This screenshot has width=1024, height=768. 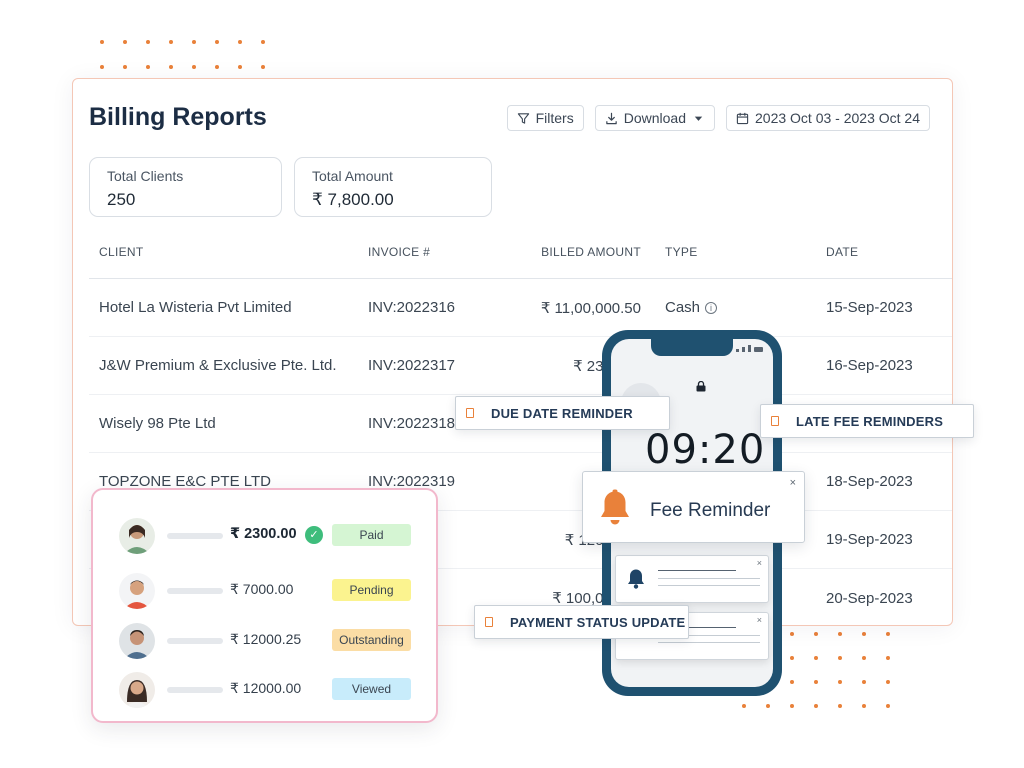 I want to click on check-icon: ✓, so click(x=314, y=535).